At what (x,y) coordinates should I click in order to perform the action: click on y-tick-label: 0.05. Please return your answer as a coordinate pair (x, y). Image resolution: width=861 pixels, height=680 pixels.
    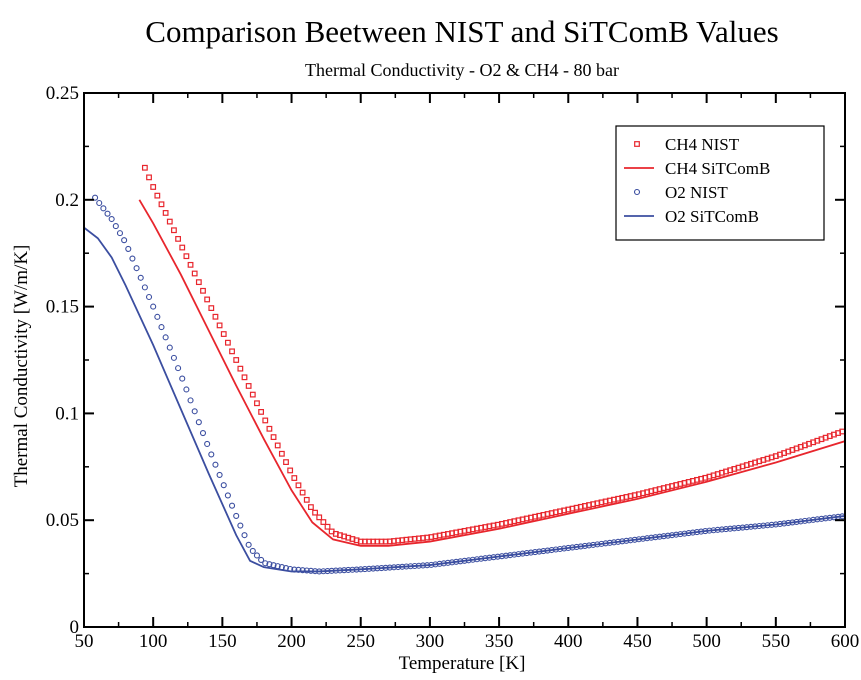
    Looking at the image, I should click on (62, 520).